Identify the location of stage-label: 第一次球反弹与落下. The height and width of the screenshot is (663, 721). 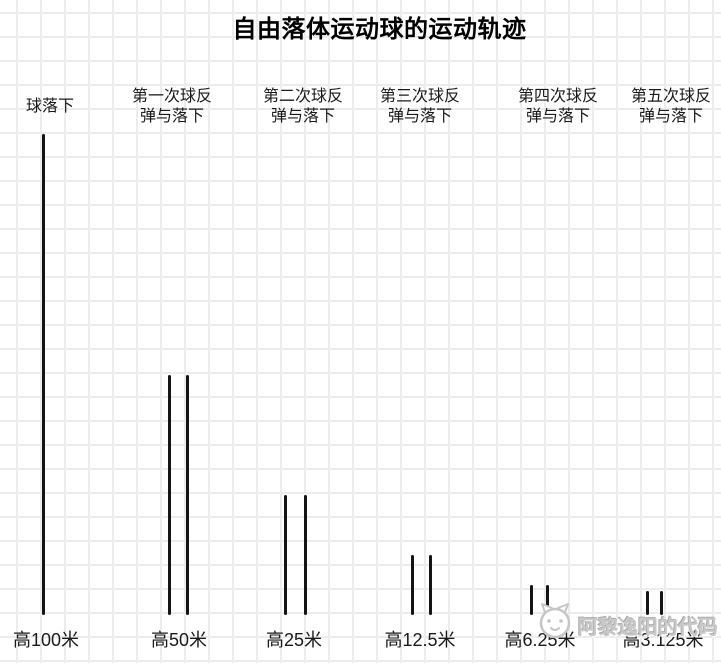
(171, 106).